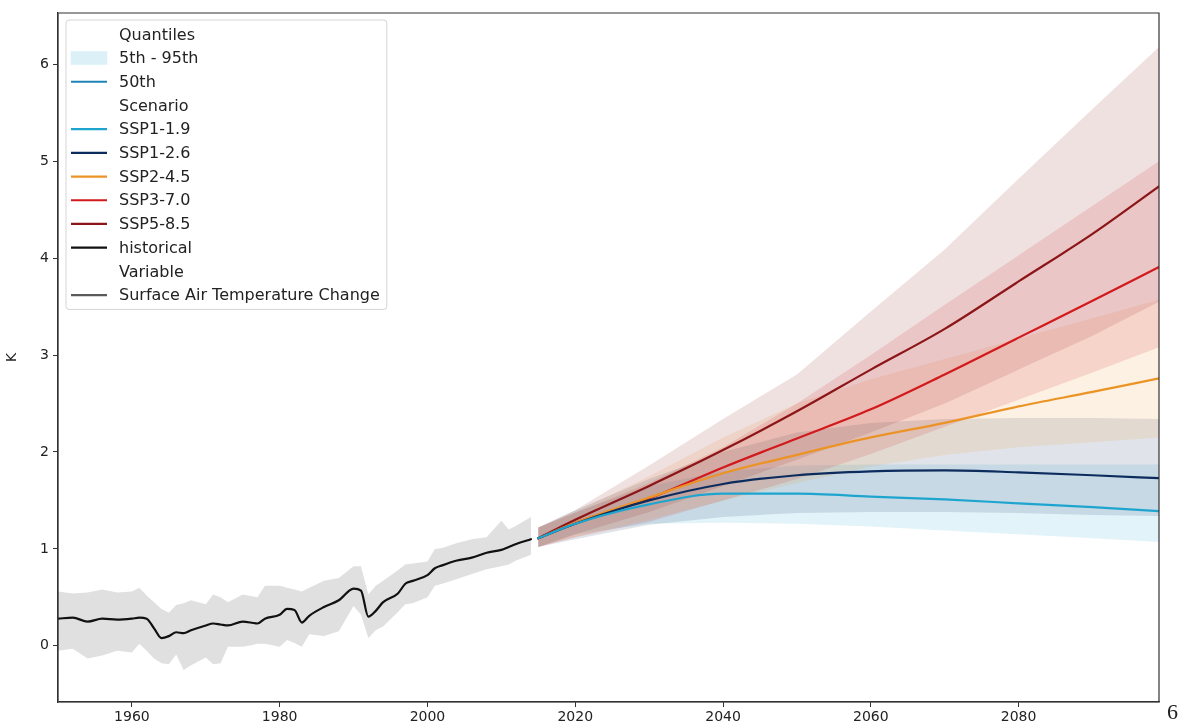 This screenshot has height=728, width=1181. Describe the element at coordinates (427, 716) in the screenshot. I see `x-tick-label: 2000` at that location.